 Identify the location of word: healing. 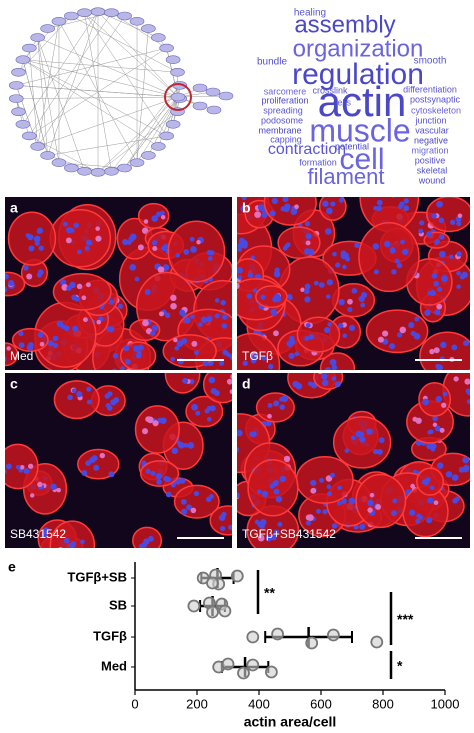
(310, 13).